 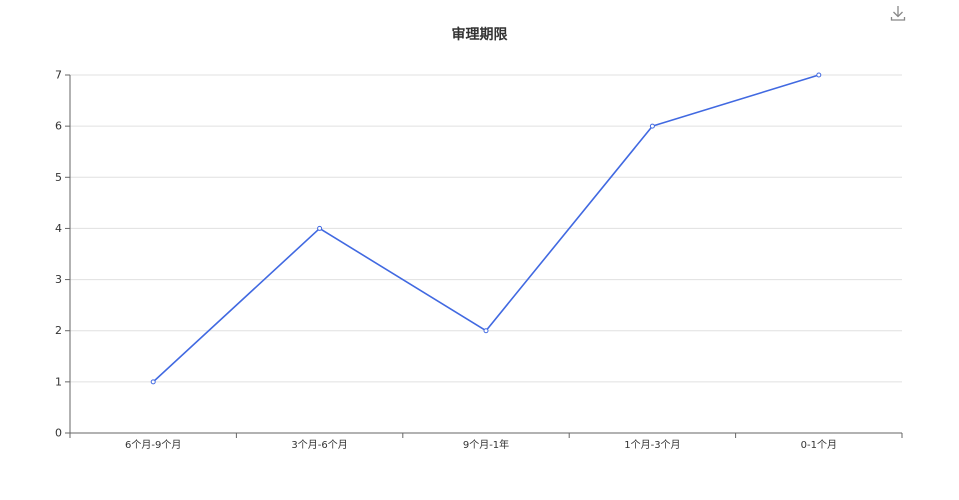 I want to click on y-tick-label: 7, so click(x=58, y=75).